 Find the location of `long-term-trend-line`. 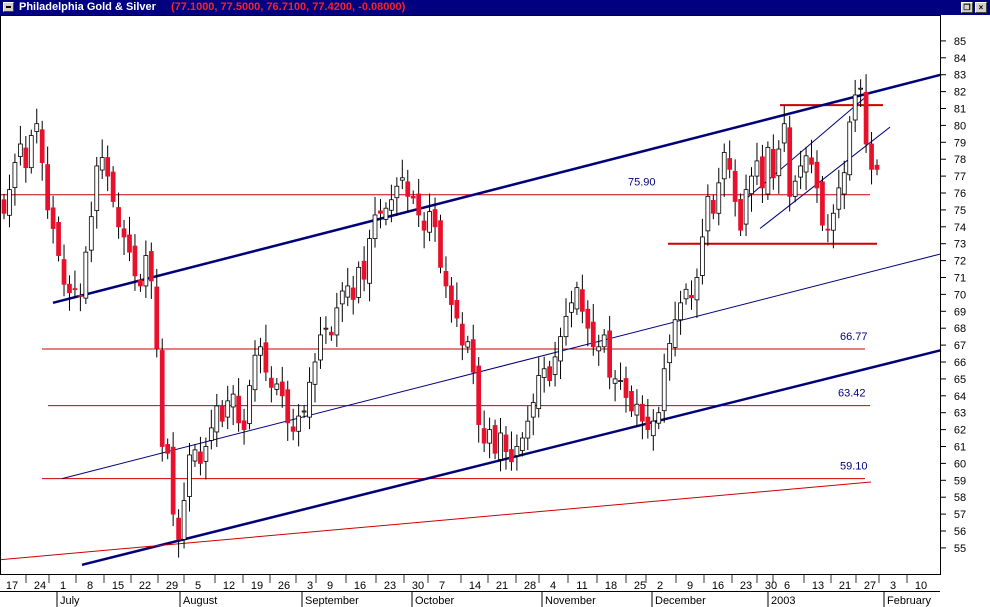

long-term-trend-line is located at coordinates (436, 521).